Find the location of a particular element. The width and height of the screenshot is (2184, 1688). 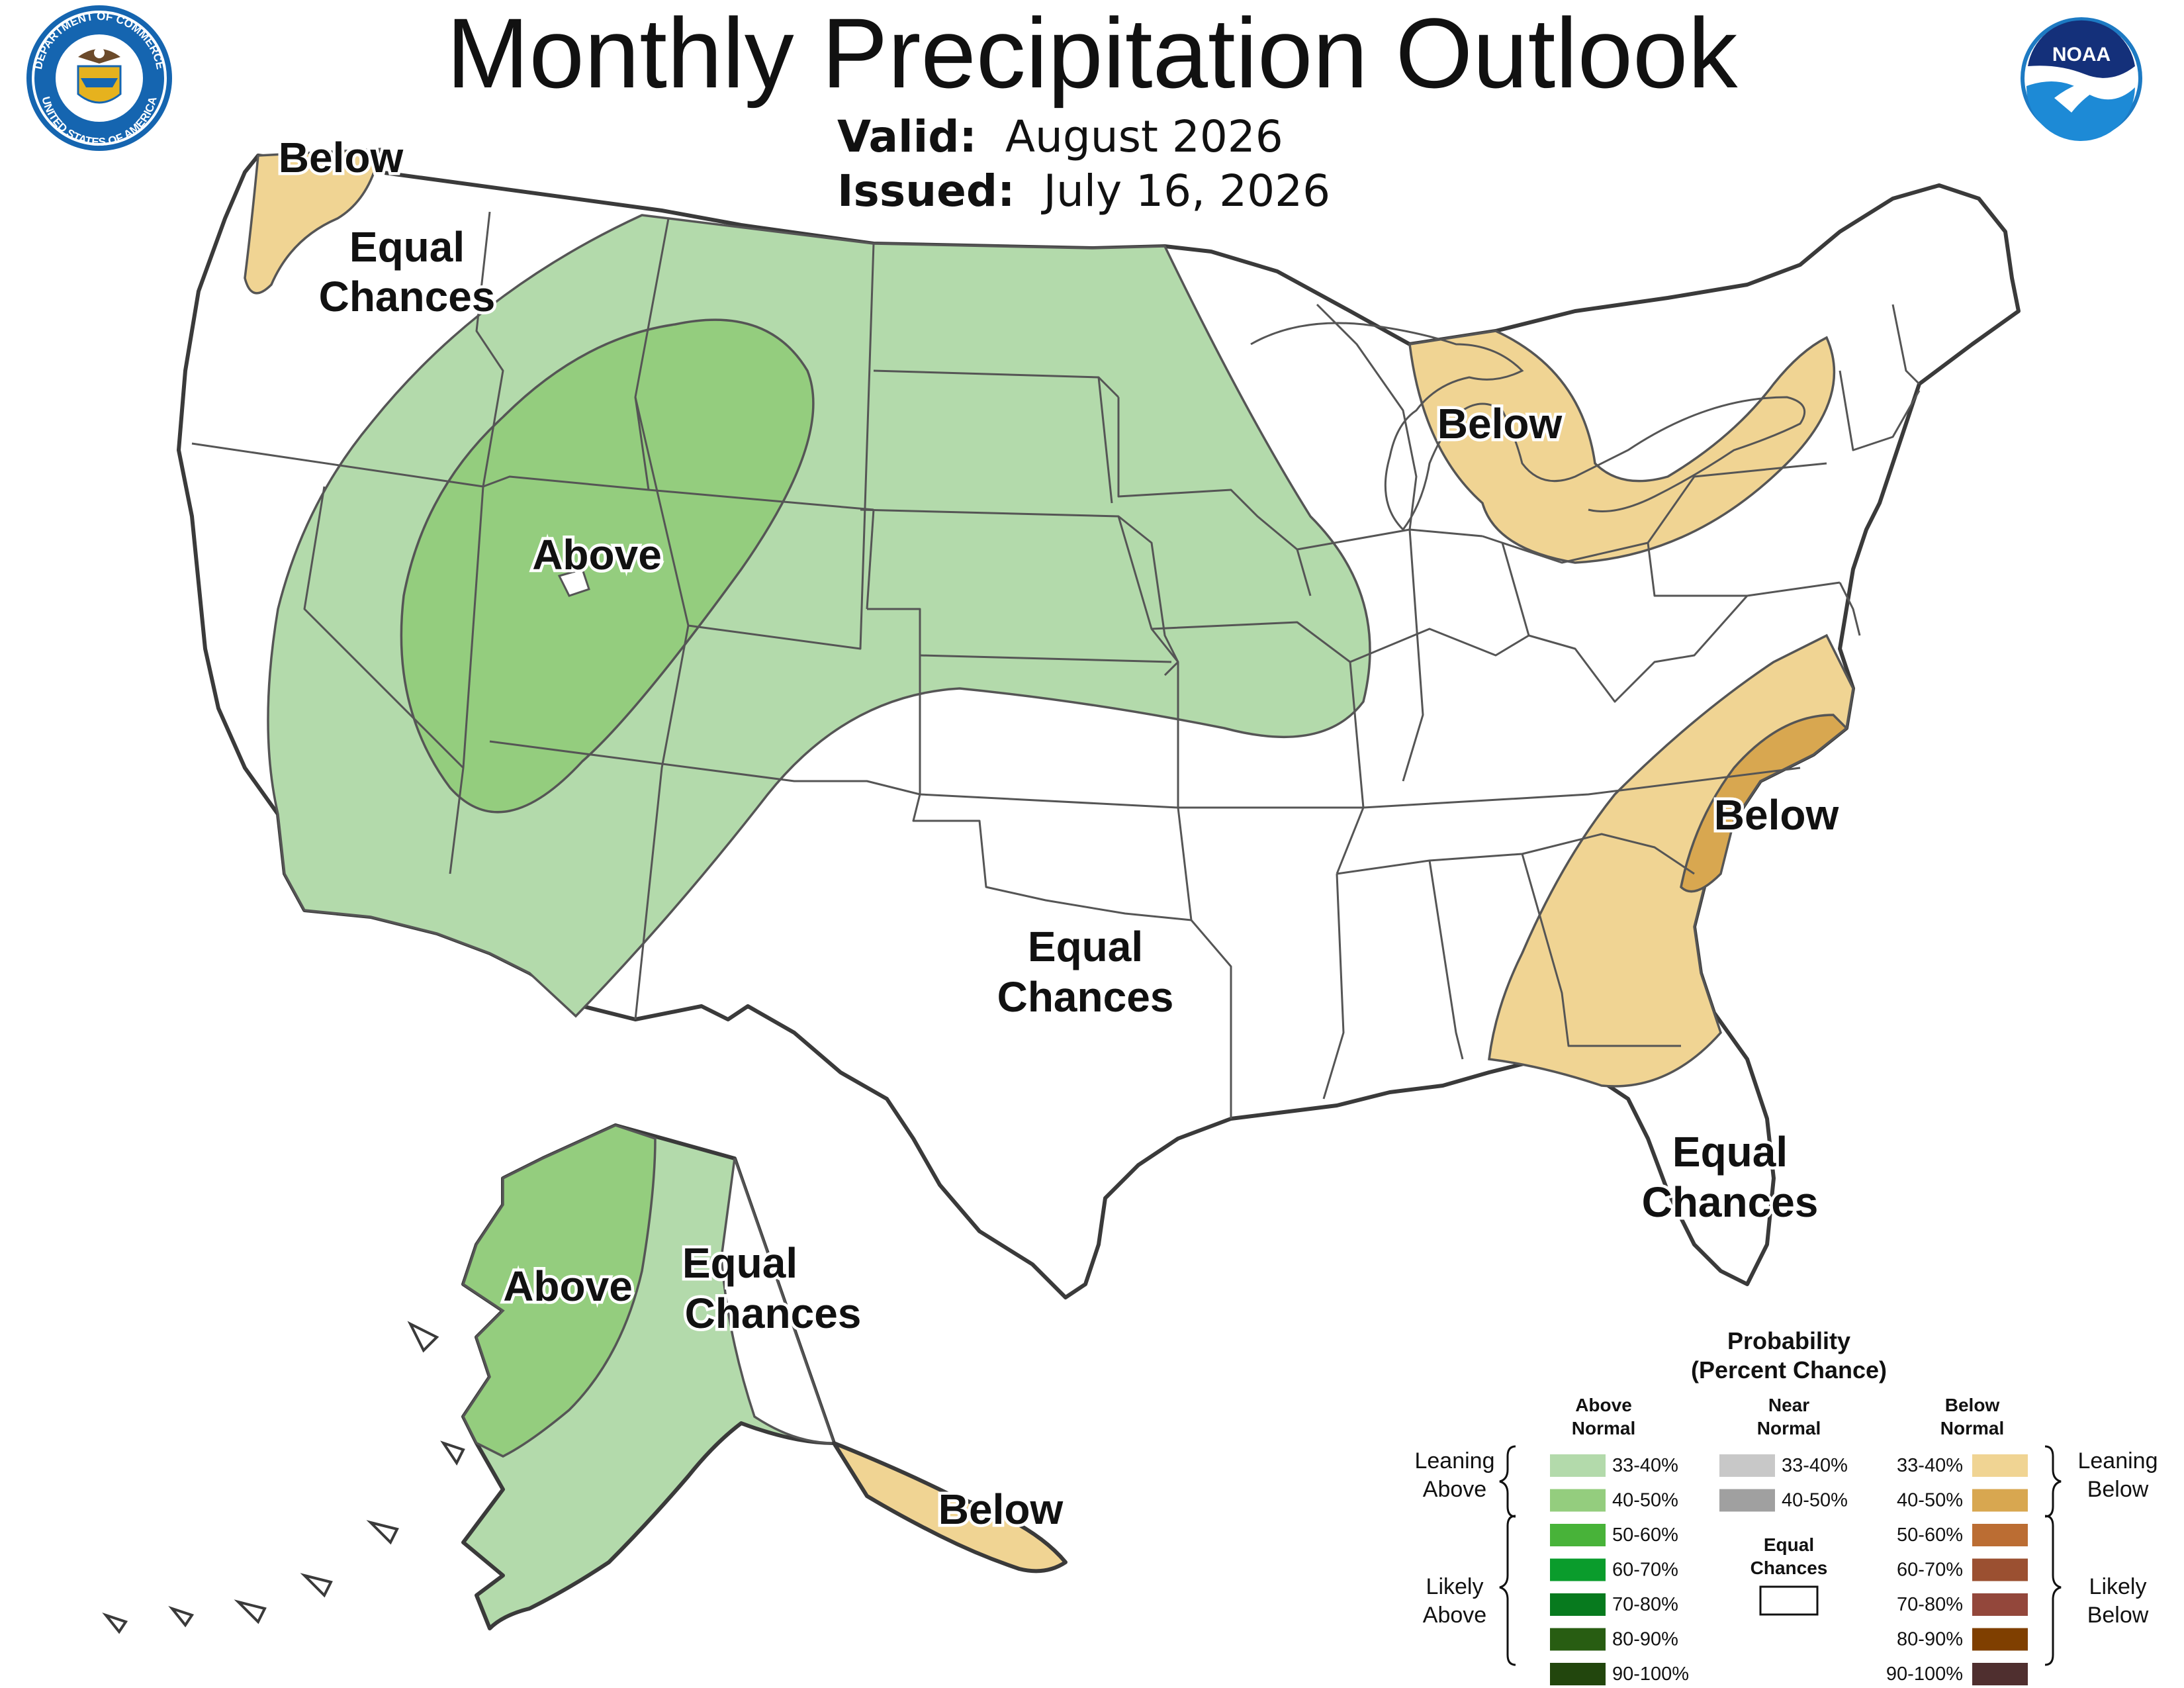

legend-title-line2: (Percent Chance) is located at coordinates (1789, 1369).